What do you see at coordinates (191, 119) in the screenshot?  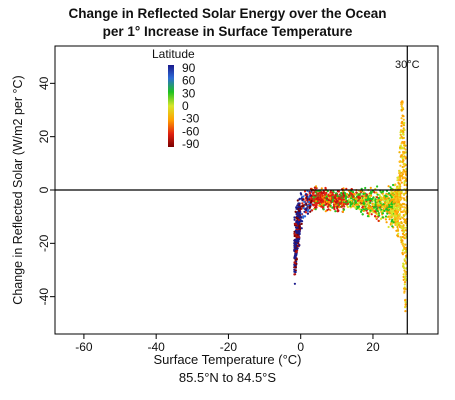 I see `legend-label: -30` at bounding box center [191, 119].